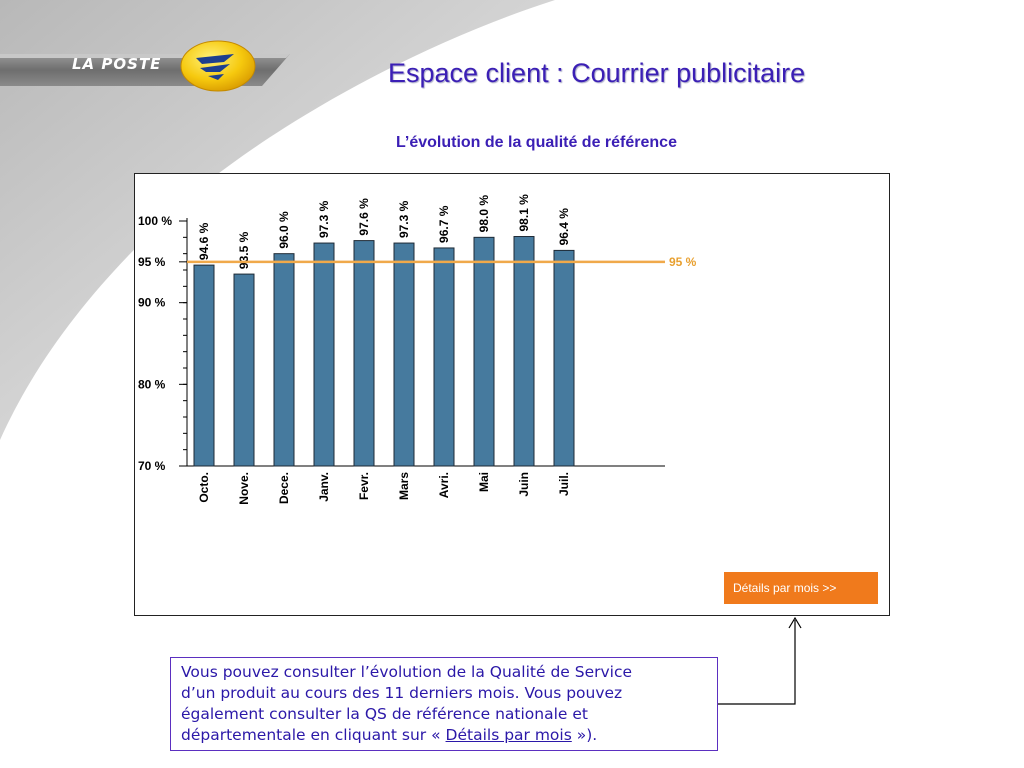 This screenshot has width=1024, height=768. I want to click on info-line-4-prefix: départementale en cliquant sur «, so click(313, 735).